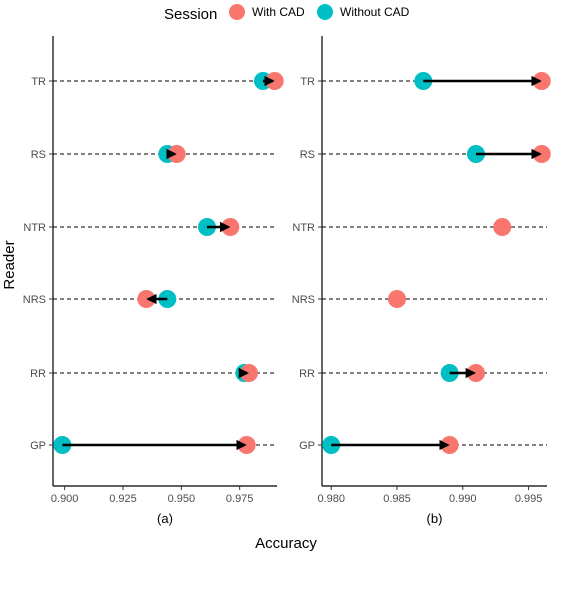 The width and height of the screenshot is (580, 604). I want to click on x-tick-label: 0.995, so click(529, 499).